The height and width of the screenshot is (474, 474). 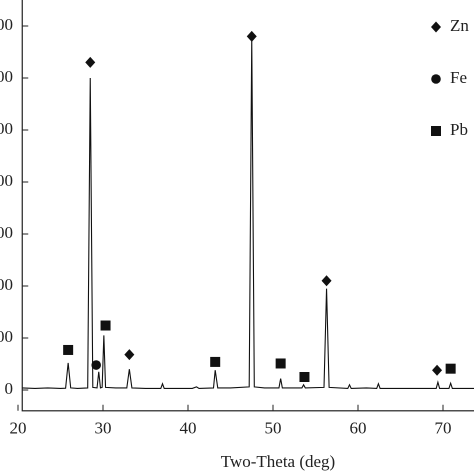 I want to click on x-tick-label: 30, so click(x=103, y=428).